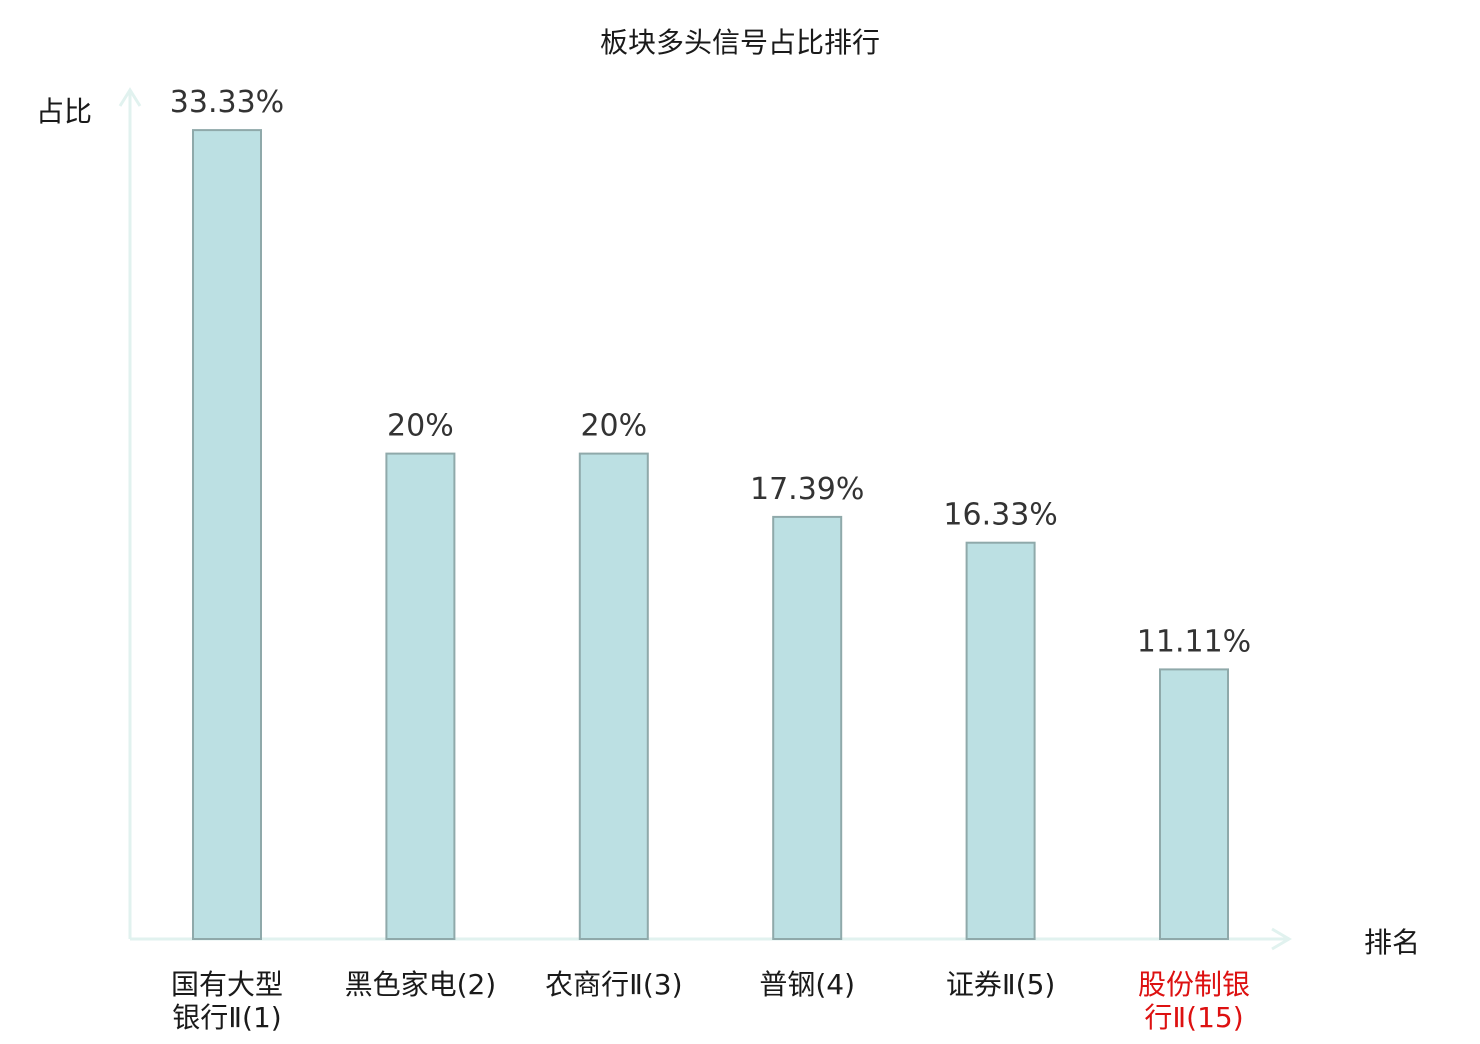 This screenshot has height=1044, width=1480. What do you see at coordinates (130, 97) in the screenshot?
I see `y-axis-arrow-icon` at bounding box center [130, 97].